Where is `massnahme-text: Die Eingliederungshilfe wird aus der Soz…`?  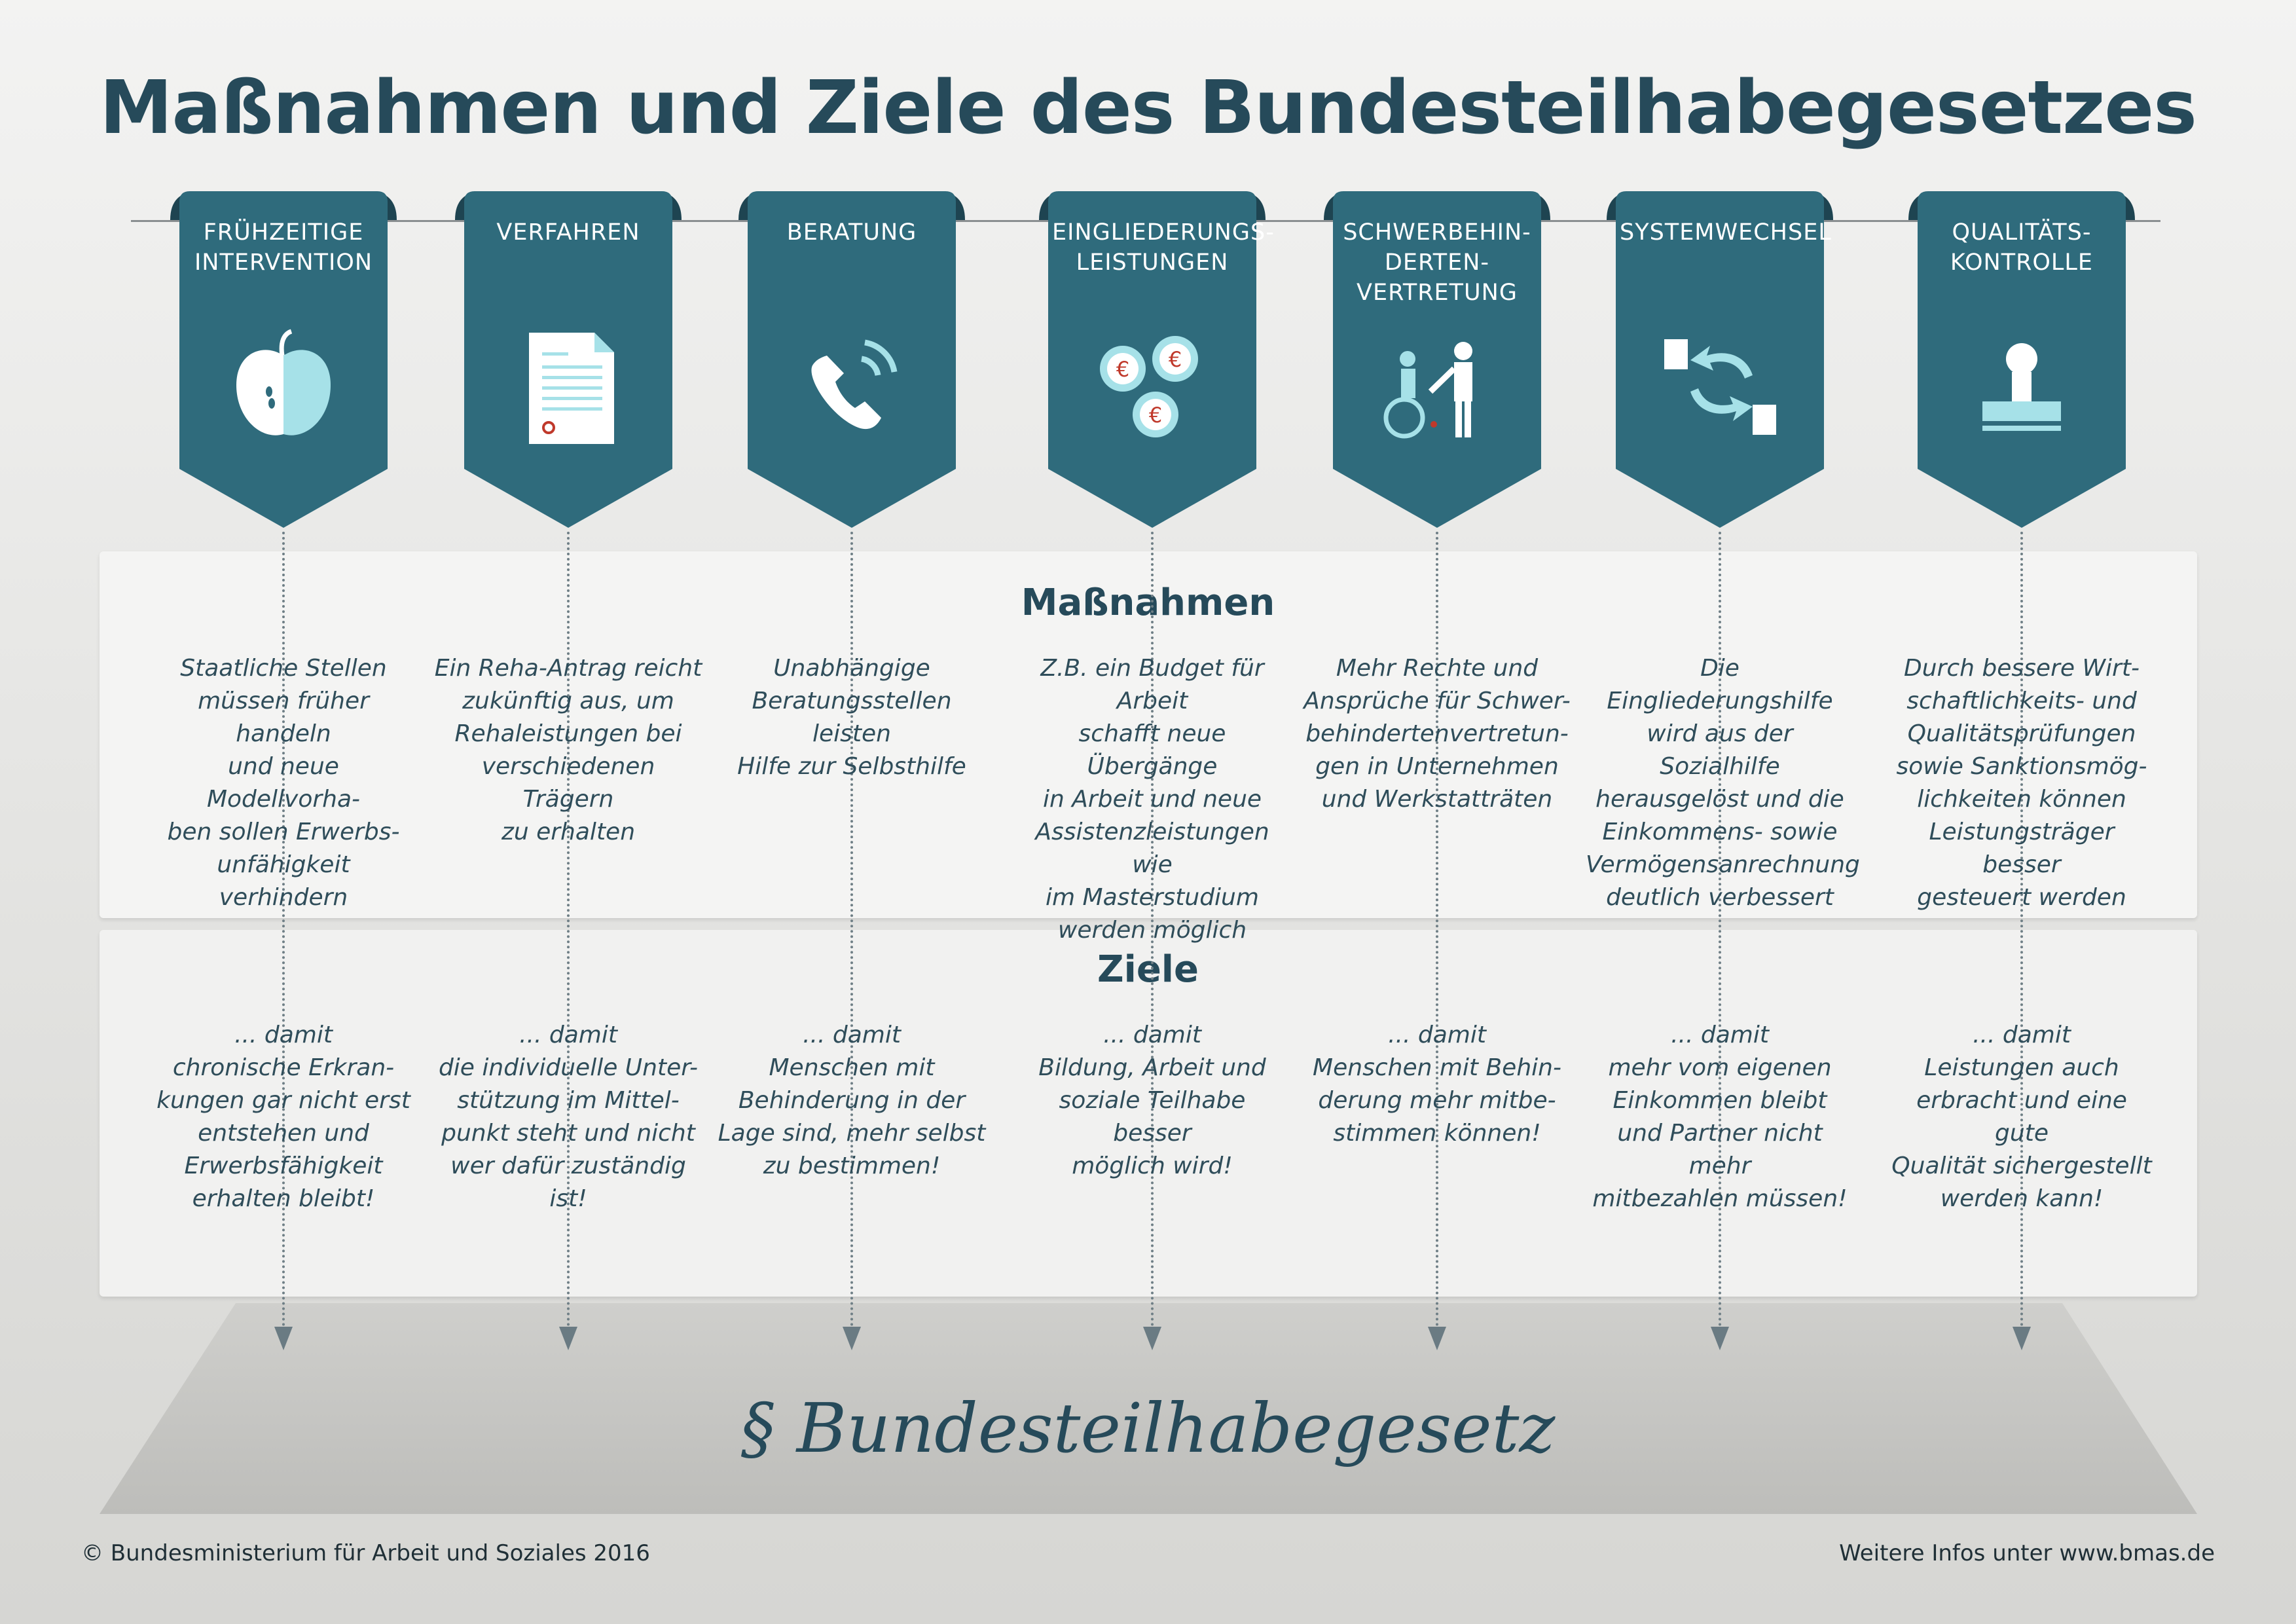
massnahme-text: Die Eingliederungshilfe wird aus der Soz… is located at coordinates (1723, 783).